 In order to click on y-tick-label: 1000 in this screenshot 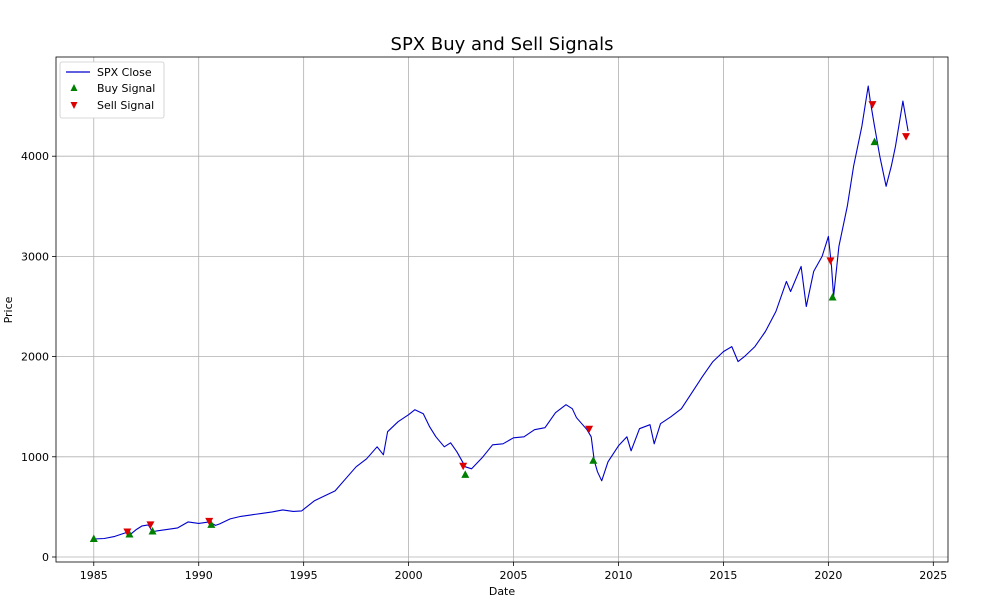, I will do `click(35, 457)`.